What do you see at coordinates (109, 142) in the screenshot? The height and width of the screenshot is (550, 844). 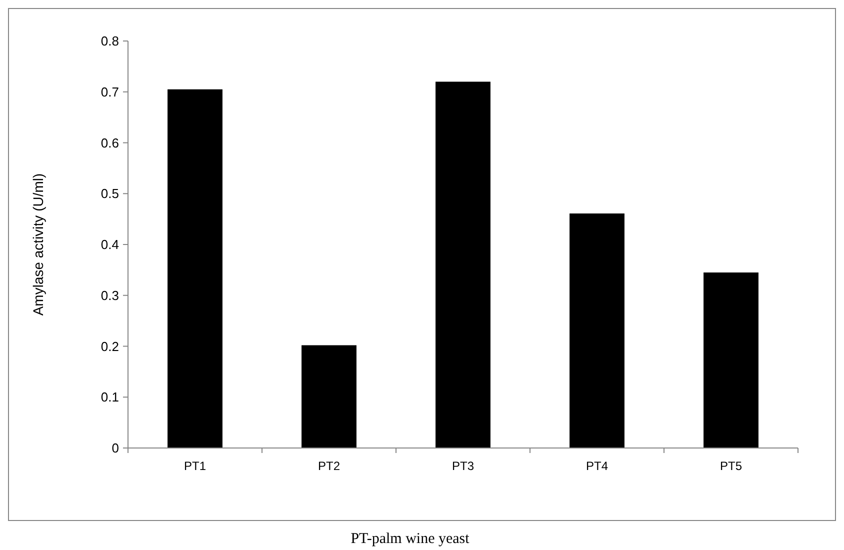 I see `y-tick-label: 0.6` at bounding box center [109, 142].